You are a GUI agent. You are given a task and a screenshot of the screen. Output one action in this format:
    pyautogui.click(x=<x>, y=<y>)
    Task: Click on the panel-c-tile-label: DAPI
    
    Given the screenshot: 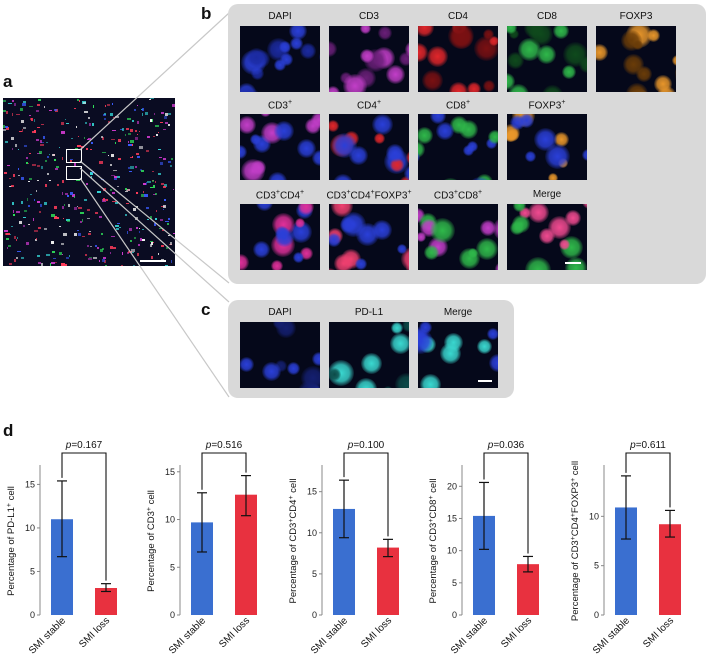 What is the action you would take?
    pyautogui.click(x=280, y=312)
    